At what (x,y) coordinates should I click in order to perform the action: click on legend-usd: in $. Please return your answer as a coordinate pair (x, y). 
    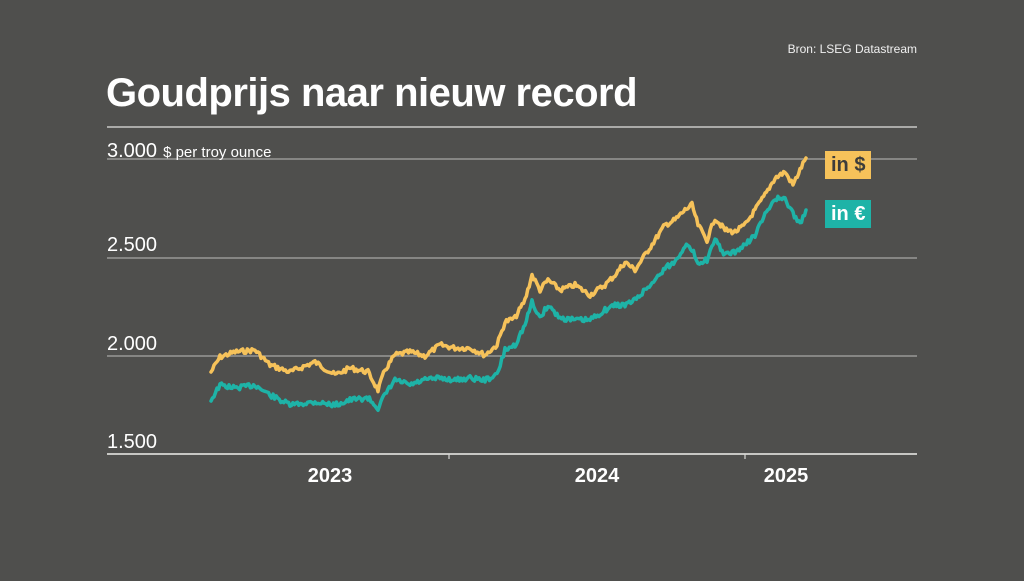
    Looking at the image, I should click on (848, 165).